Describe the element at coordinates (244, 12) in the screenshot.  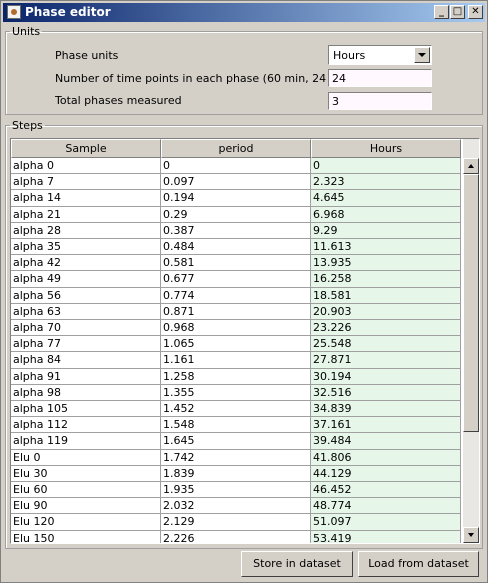
I see `title-bar: Phase editor _ □ ✕` at that location.